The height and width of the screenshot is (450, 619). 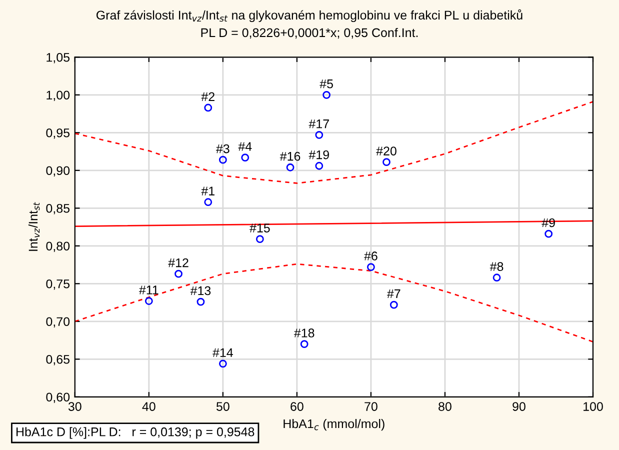 I want to click on x-tick-label: 40, so click(x=149, y=406).